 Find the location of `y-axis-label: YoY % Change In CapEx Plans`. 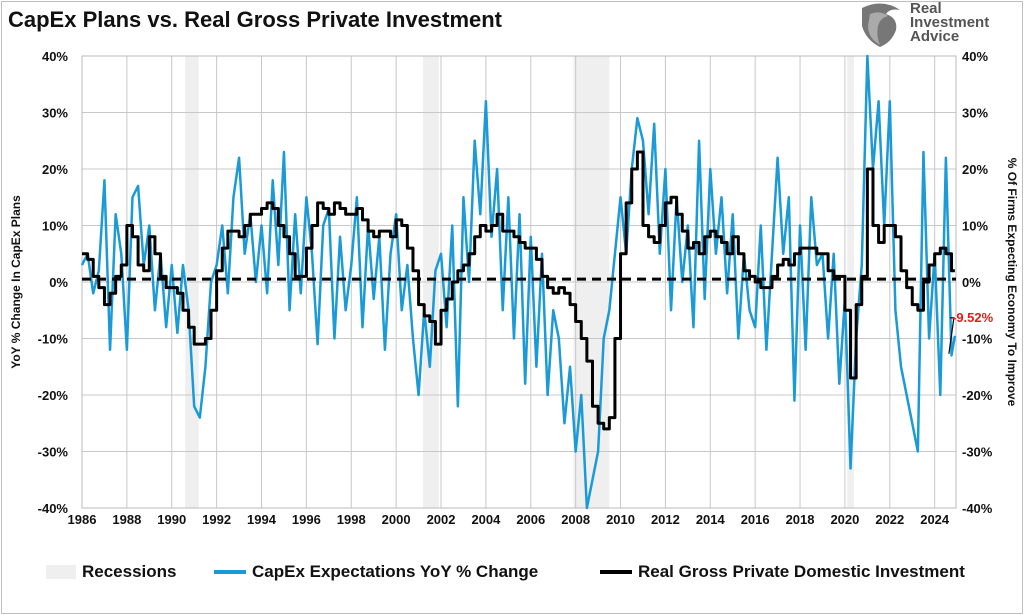

y-axis-label: YoY % Change In CapEx Plans is located at coordinates (16, 282).